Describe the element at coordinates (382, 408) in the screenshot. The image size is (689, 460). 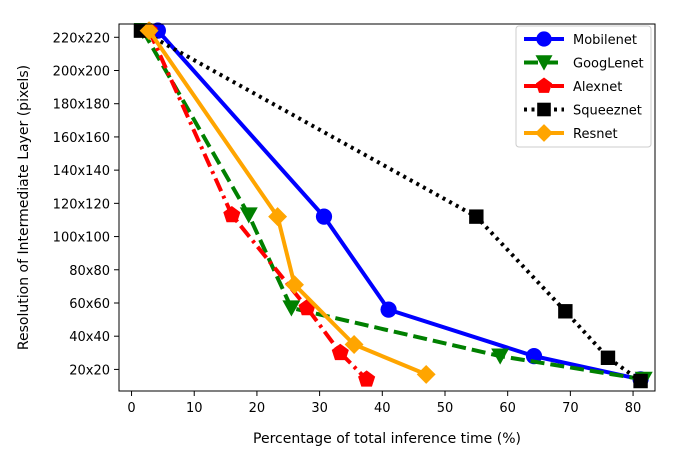
I see `x-tick-label: 40` at that location.